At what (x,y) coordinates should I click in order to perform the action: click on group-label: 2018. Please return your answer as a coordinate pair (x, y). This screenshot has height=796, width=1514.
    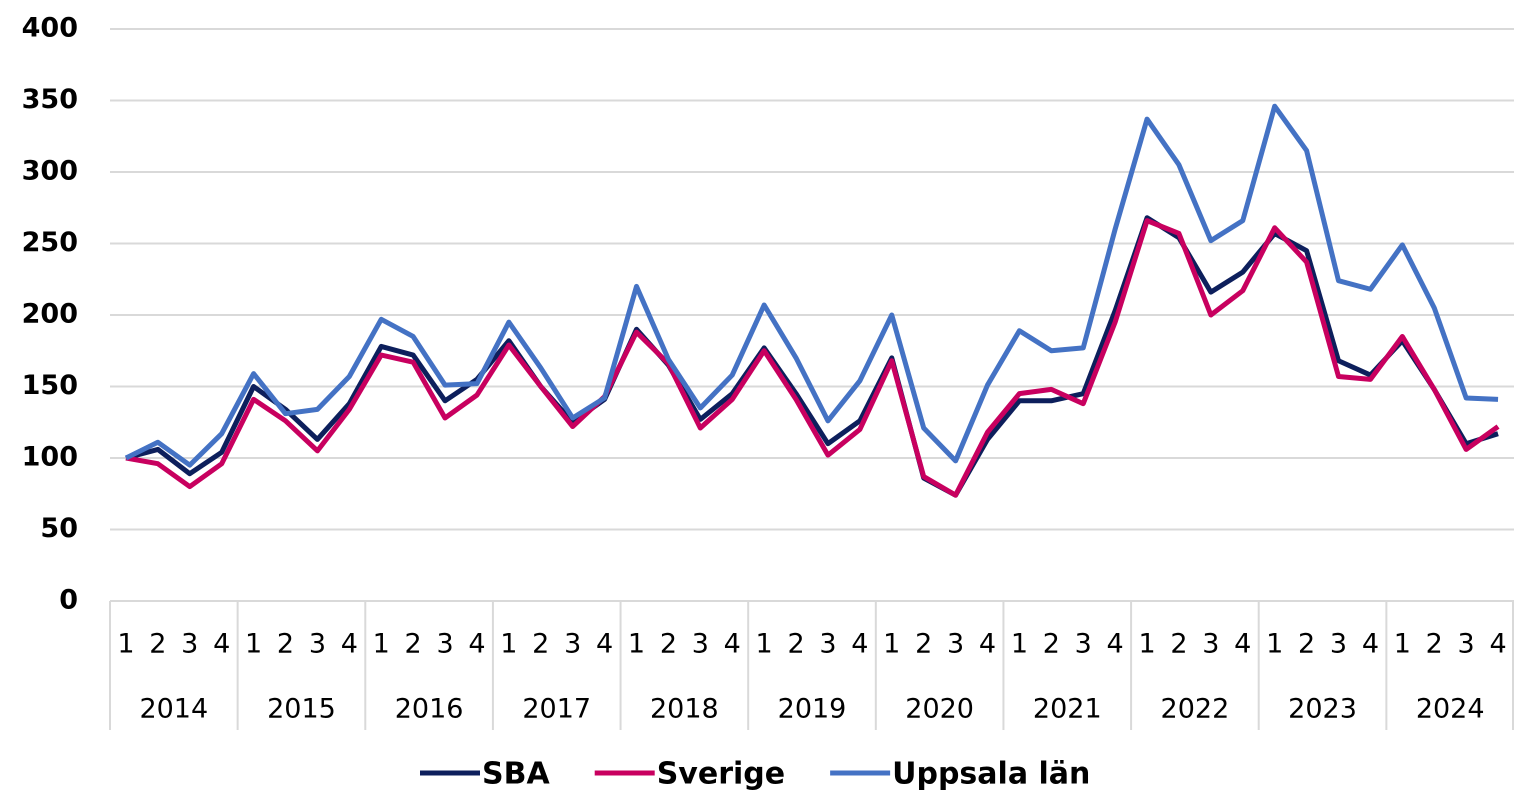
    Looking at the image, I should click on (684, 709).